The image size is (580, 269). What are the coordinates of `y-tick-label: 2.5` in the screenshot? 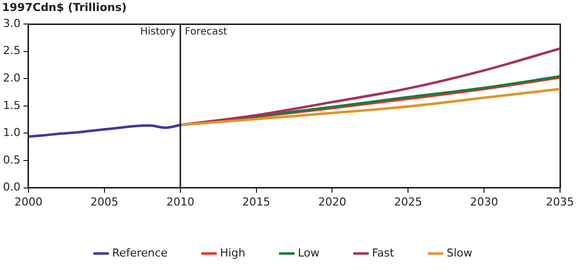 It's located at (11, 51).